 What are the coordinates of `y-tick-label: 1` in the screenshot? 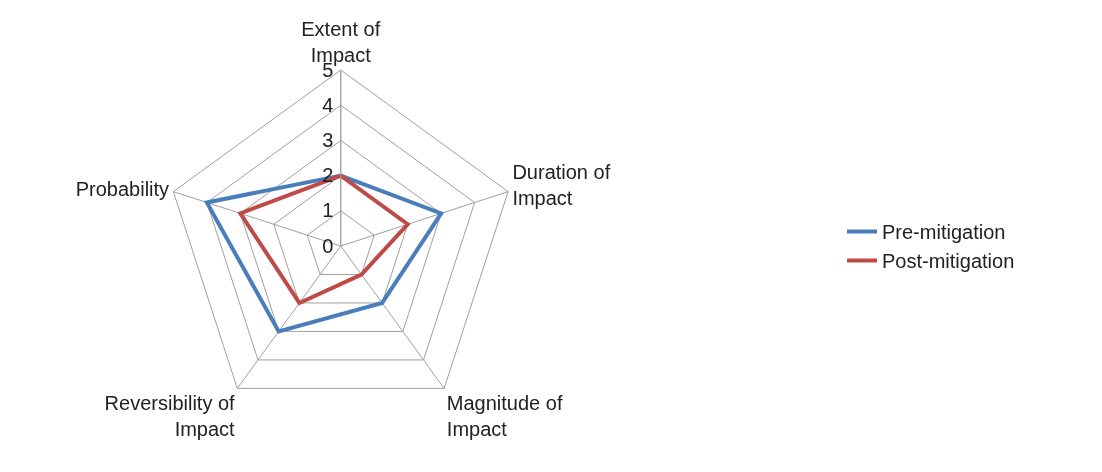 It's located at (328, 210).